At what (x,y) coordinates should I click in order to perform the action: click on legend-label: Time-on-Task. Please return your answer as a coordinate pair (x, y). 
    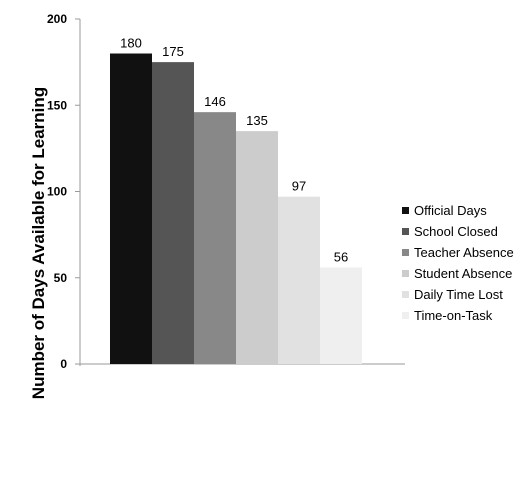
    Looking at the image, I should click on (453, 315).